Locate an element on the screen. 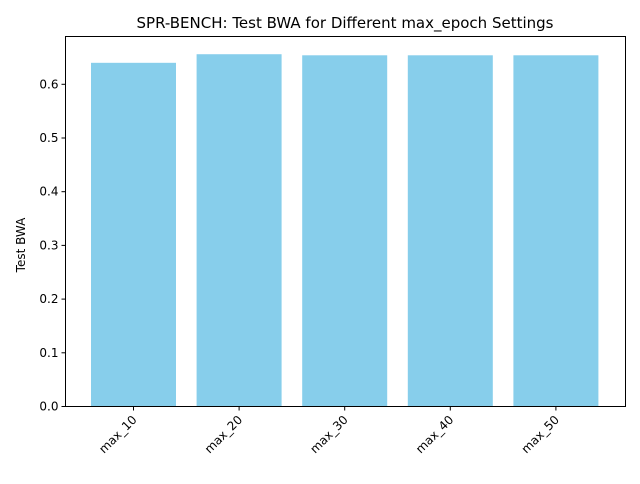 This screenshot has width=640, height=484. x-ticks-group: max_10 max_20 max_30 max_40 max_50 is located at coordinates (329, 431).